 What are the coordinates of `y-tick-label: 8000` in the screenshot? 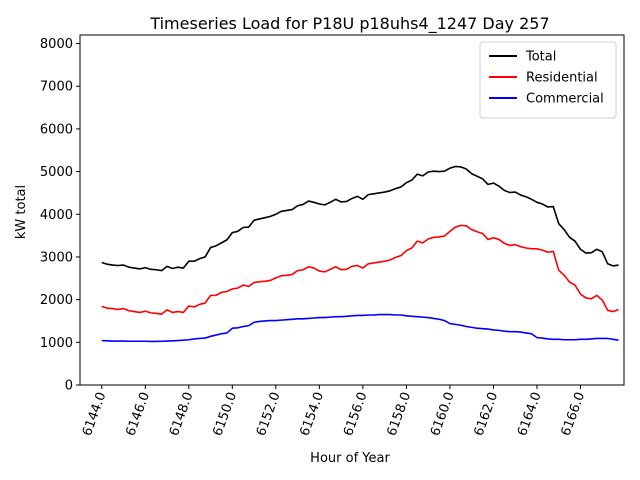 It's located at (56, 44).